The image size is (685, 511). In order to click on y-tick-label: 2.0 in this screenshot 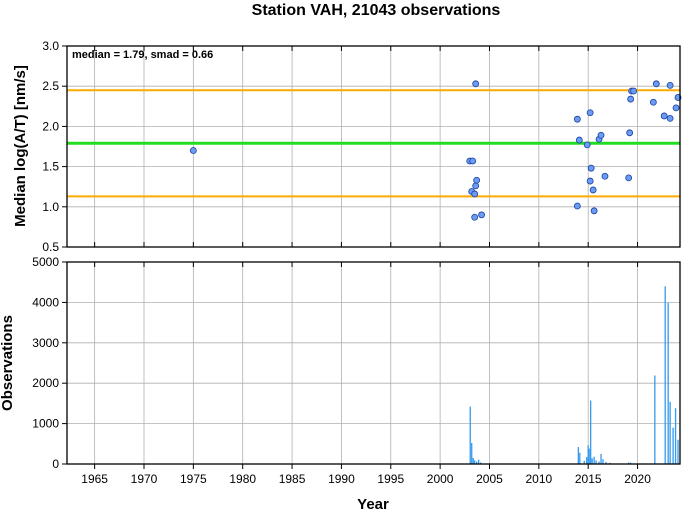, I will do `click(50, 126)`.